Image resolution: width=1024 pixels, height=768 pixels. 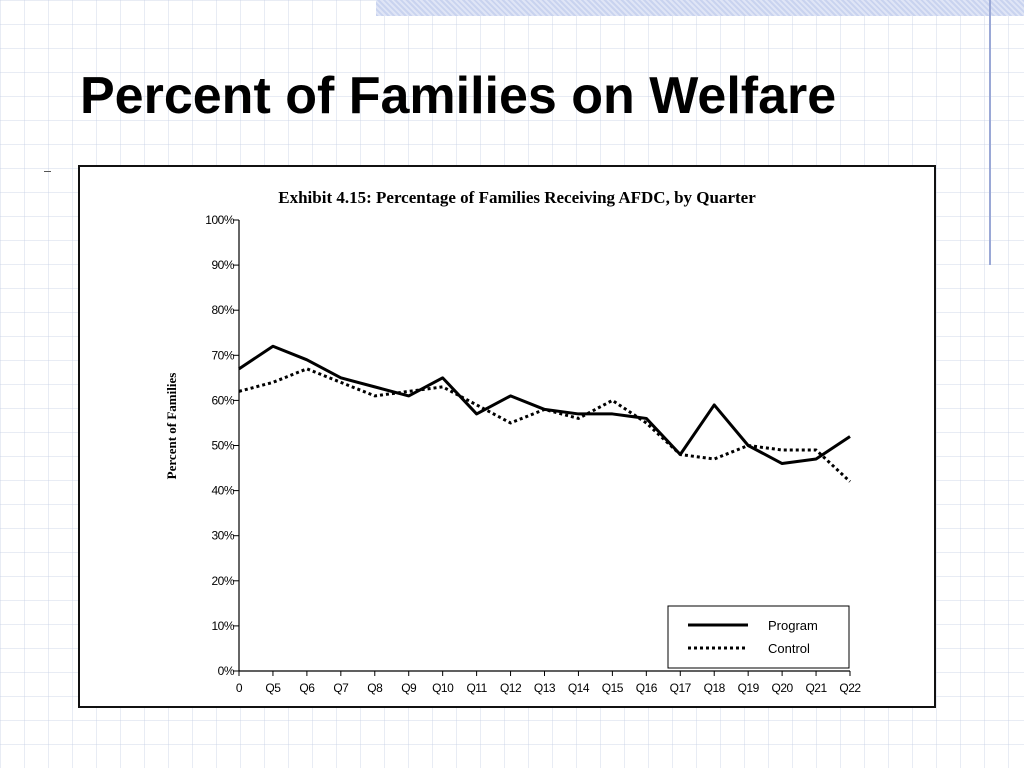 I want to click on series-line-control, so click(x=545, y=425).